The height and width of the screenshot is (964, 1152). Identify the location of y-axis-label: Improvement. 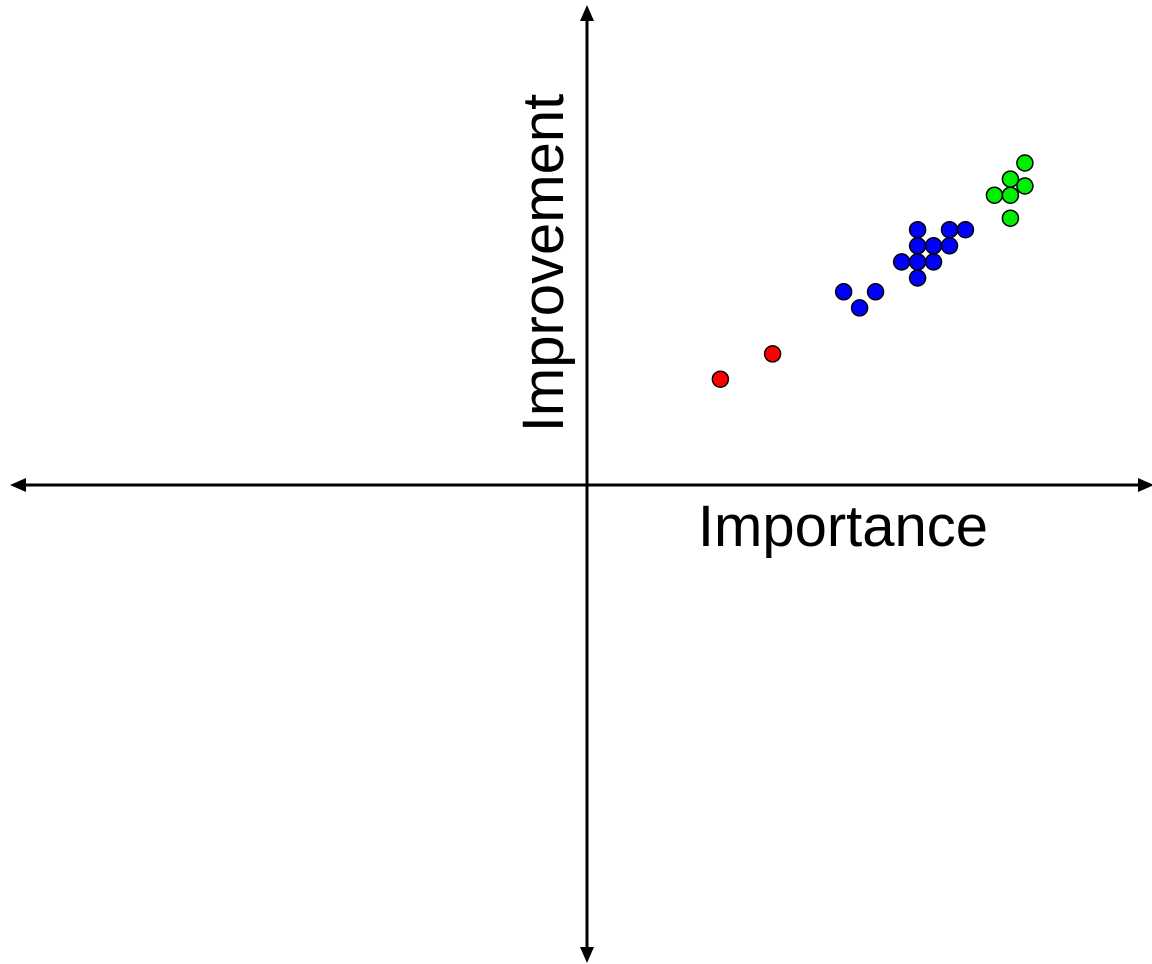
(543, 263).